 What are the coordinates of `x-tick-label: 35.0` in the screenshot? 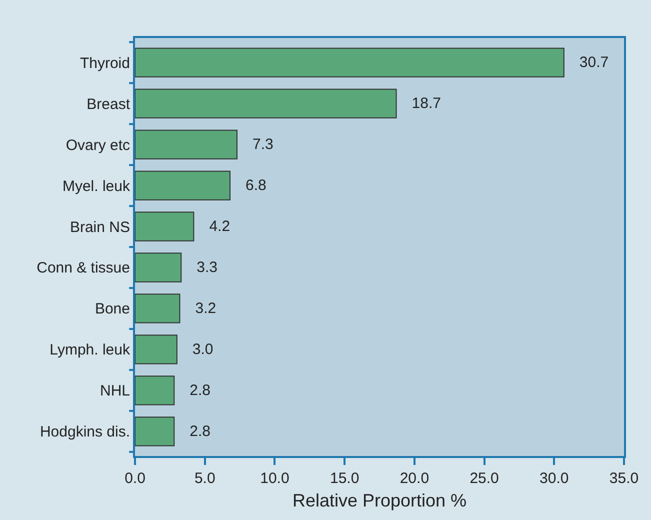 It's located at (624, 478).